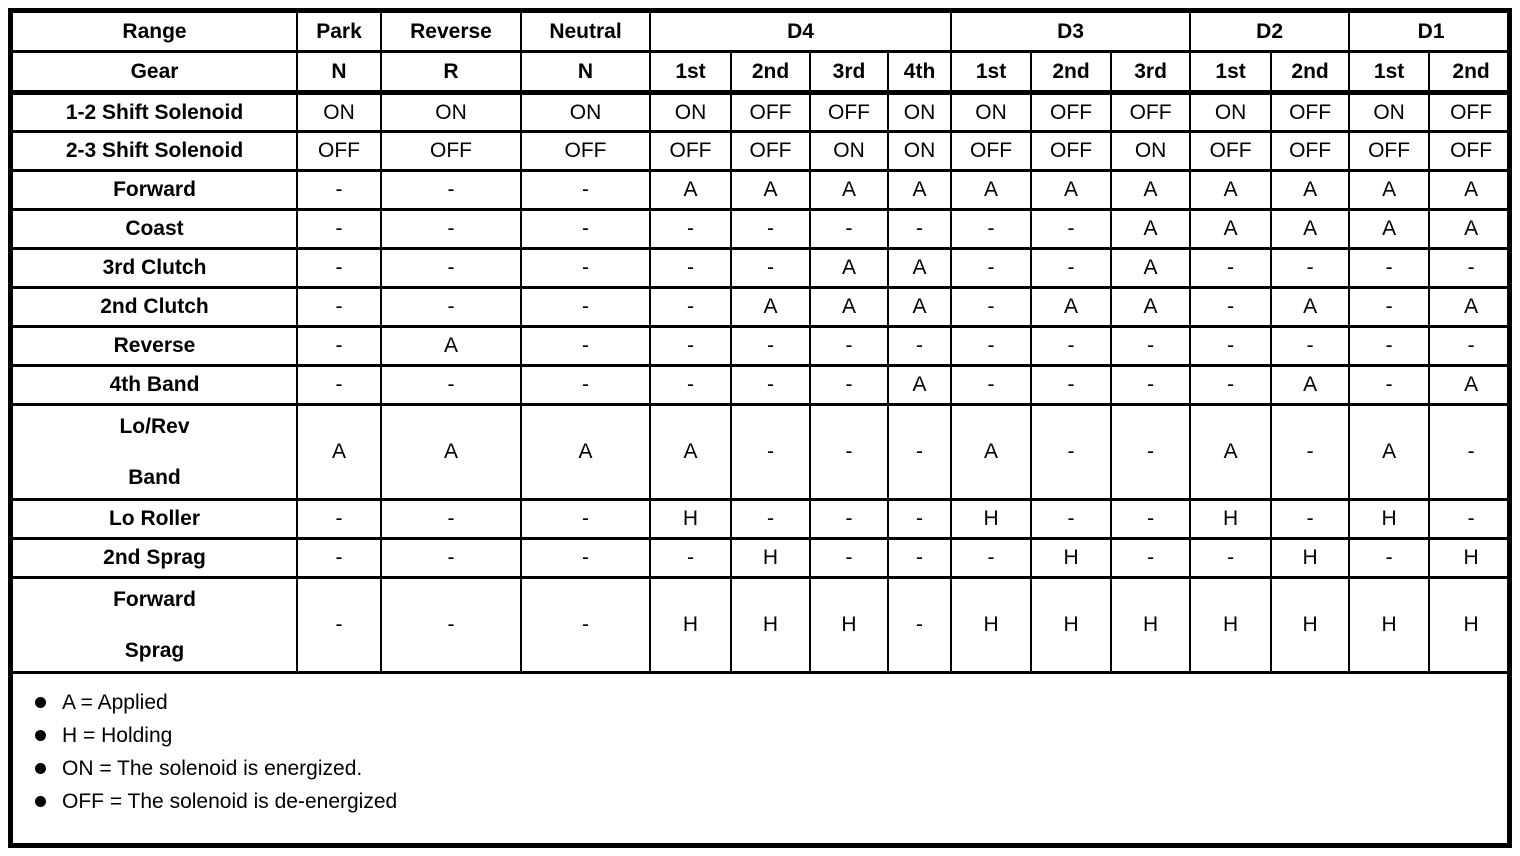 The width and height of the screenshot is (1520, 856). What do you see at coordinates (760, 625) in the screenshot?
I see `table-row: Forward Sprag - - - H H H - H H H H H H H` at bounding box center [760, 625].